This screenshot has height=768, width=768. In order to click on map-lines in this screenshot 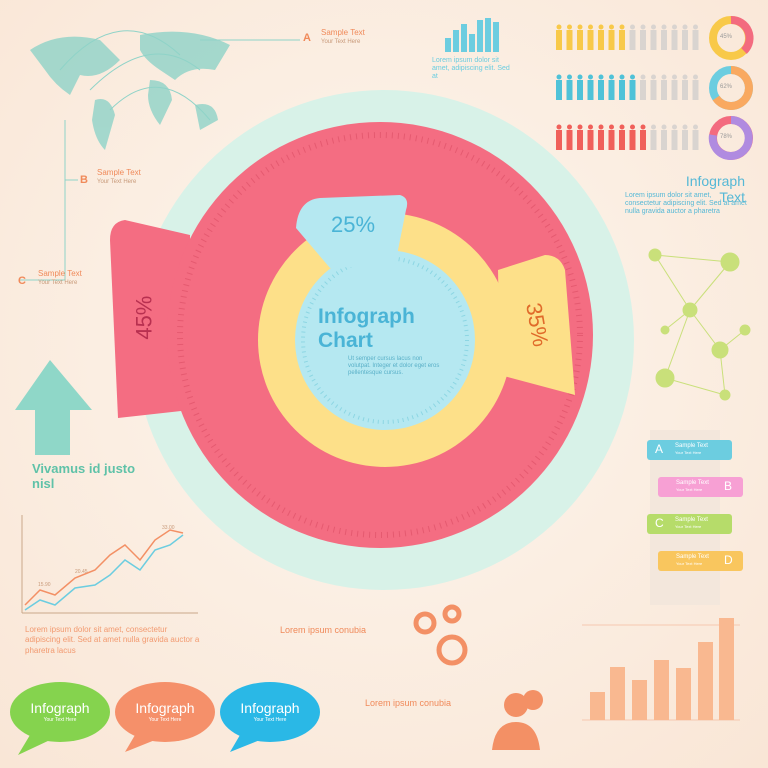, I will do `click(160, 155)`.